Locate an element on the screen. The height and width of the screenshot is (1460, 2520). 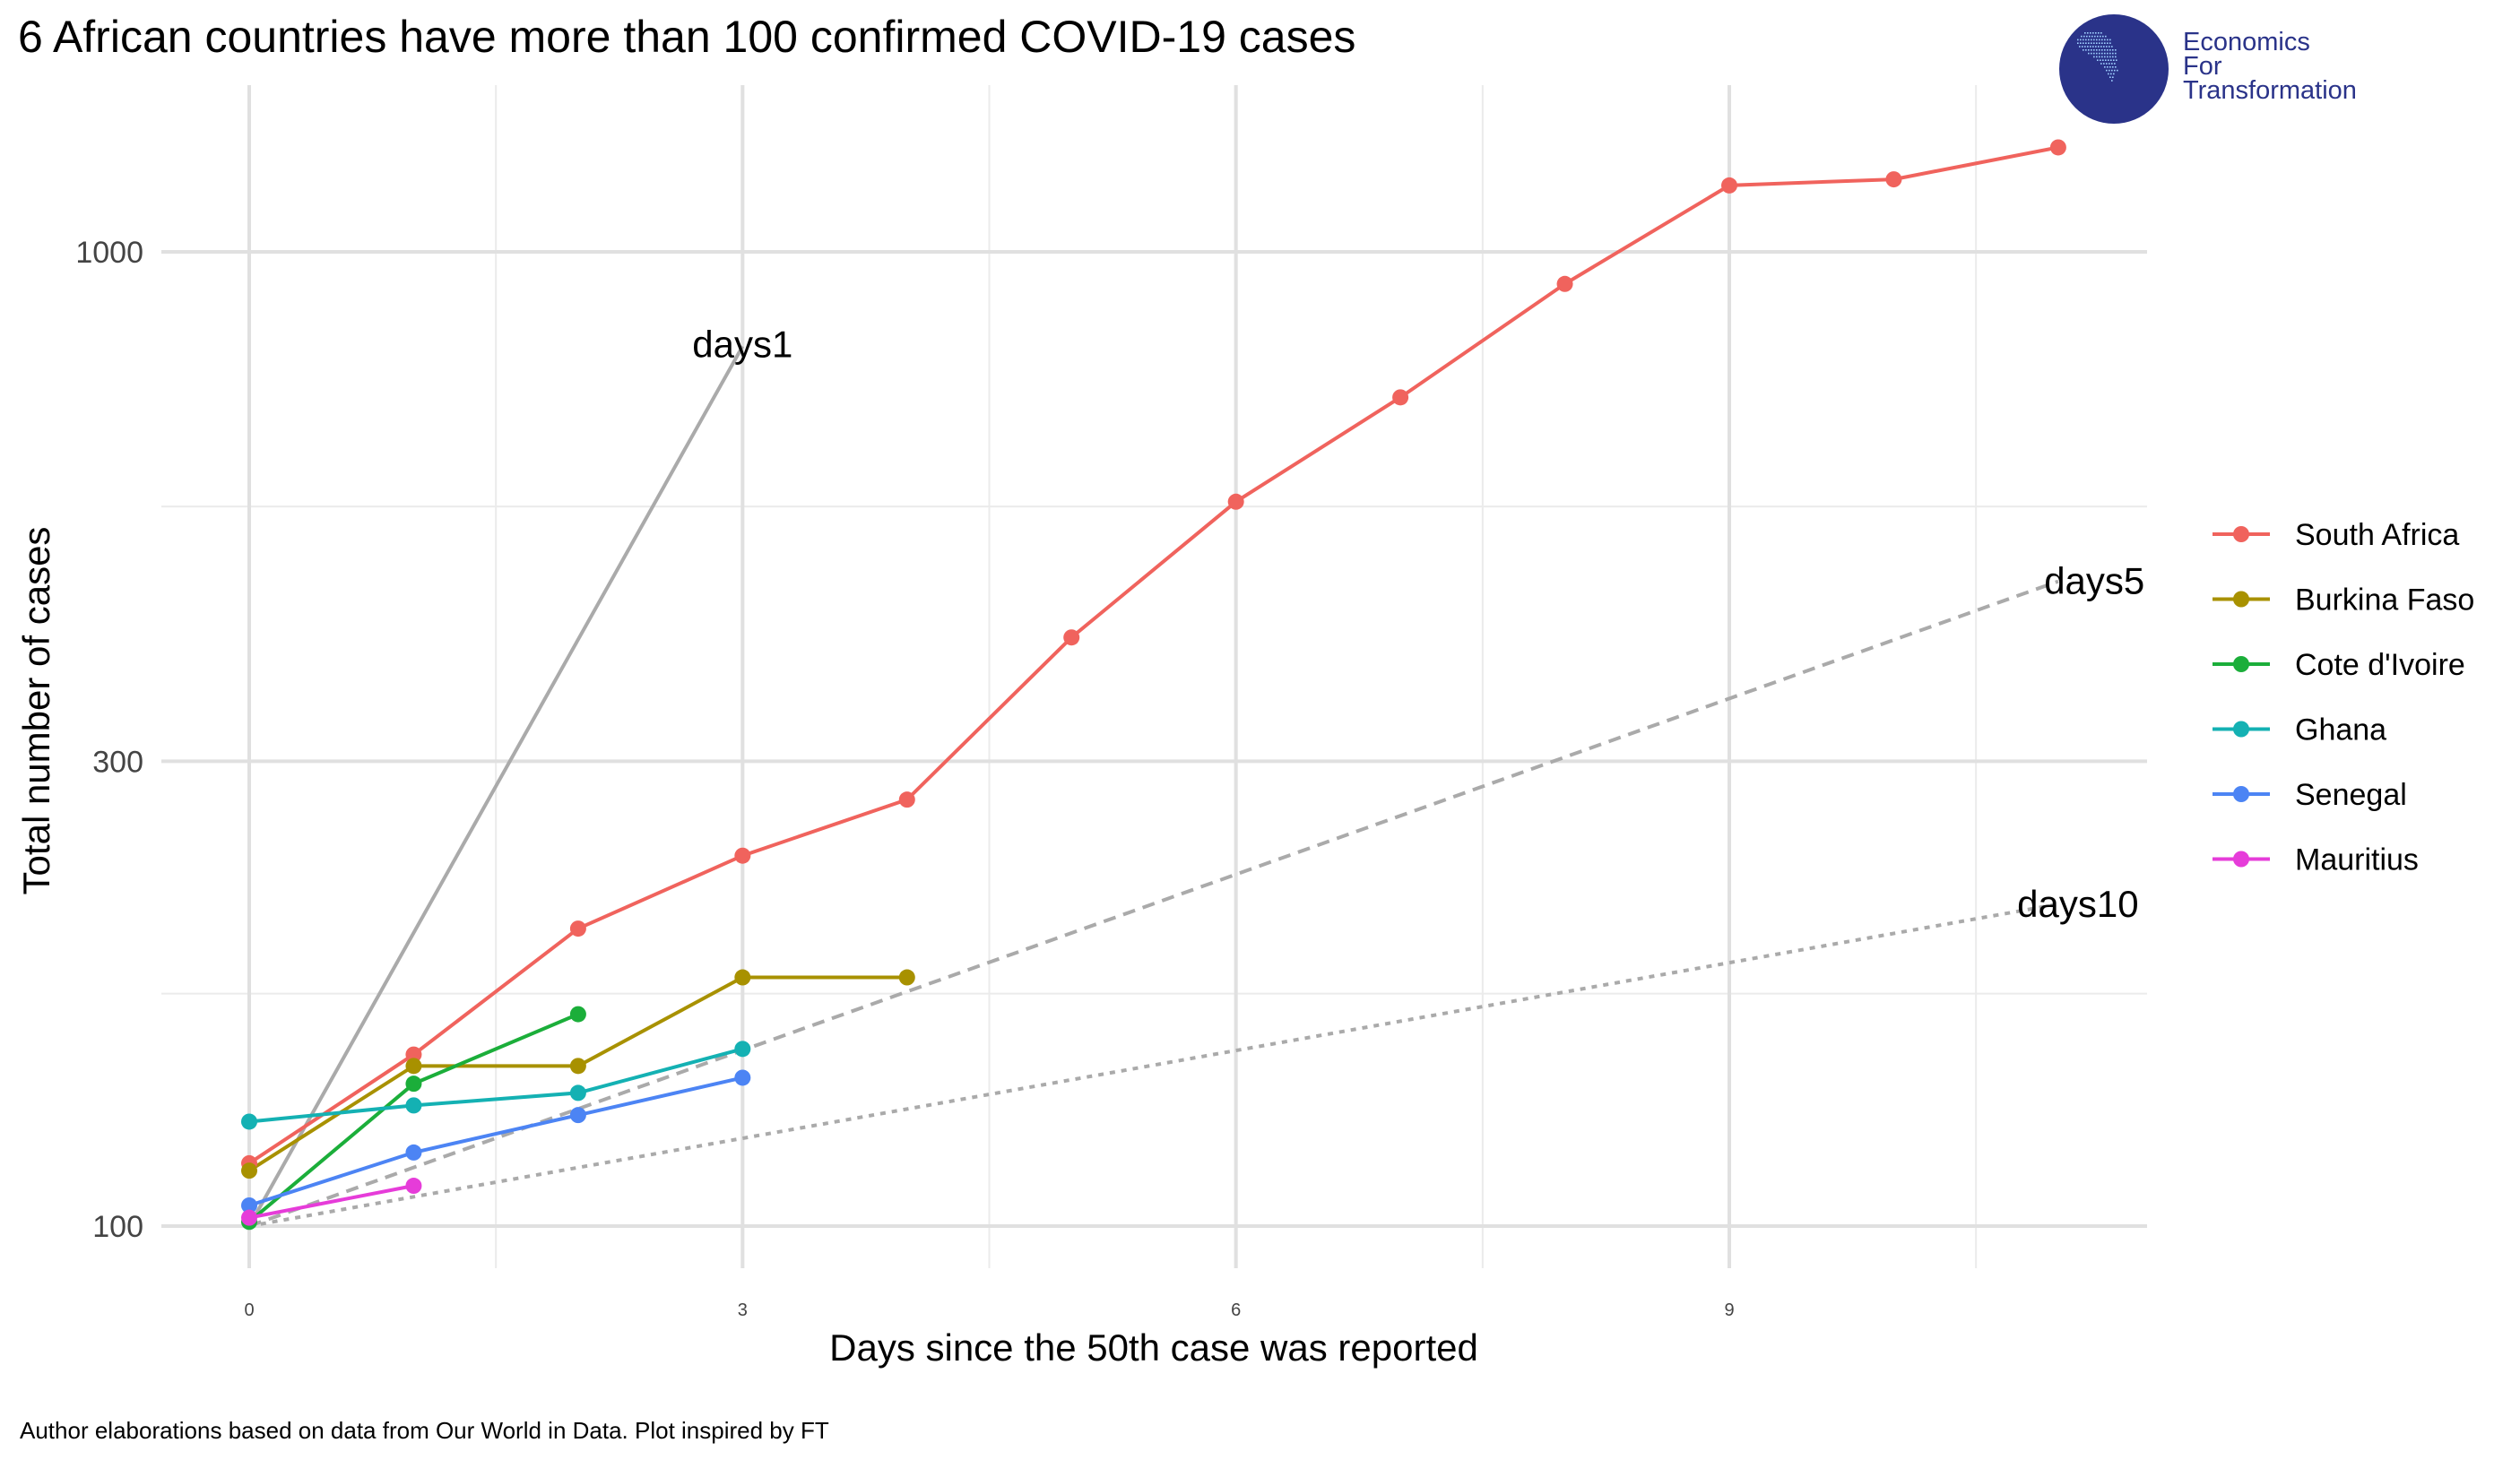
series-line-mauritius is located at coordinates (331, 1202).